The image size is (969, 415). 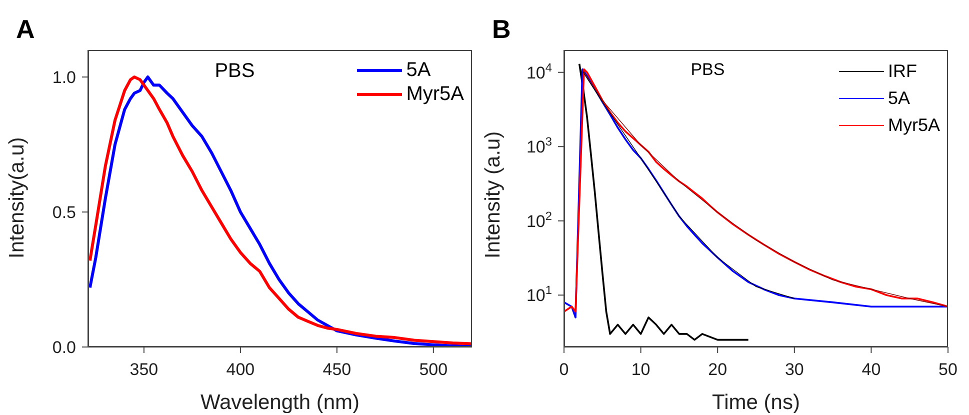 I want to click on x-tick-label: 20, so click(x=718, y=369).